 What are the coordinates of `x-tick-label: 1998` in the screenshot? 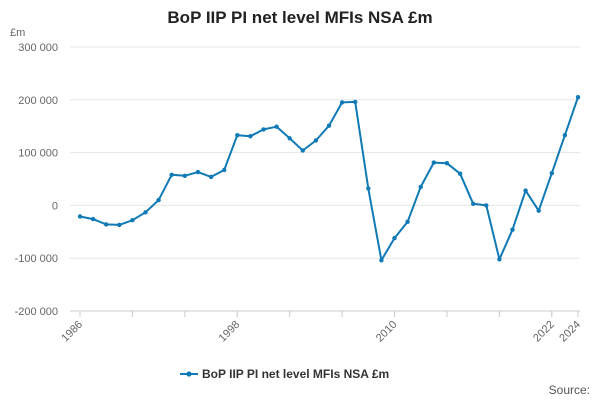 It's located at (230, 332).